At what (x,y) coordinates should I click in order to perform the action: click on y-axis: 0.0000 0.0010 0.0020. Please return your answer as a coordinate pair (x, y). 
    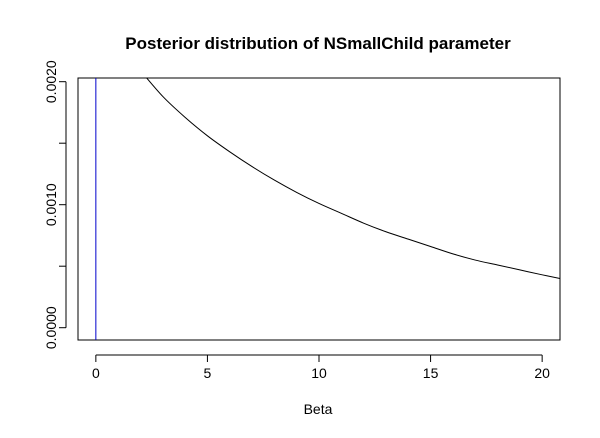
    Looking at the image, I should click on (55, 204).